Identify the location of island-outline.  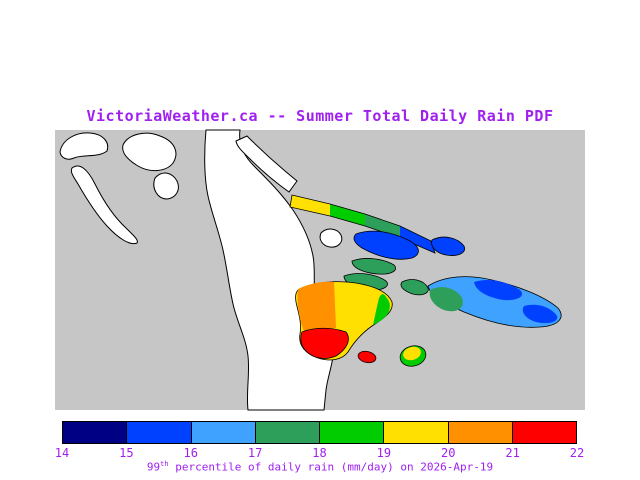
(362, 224).